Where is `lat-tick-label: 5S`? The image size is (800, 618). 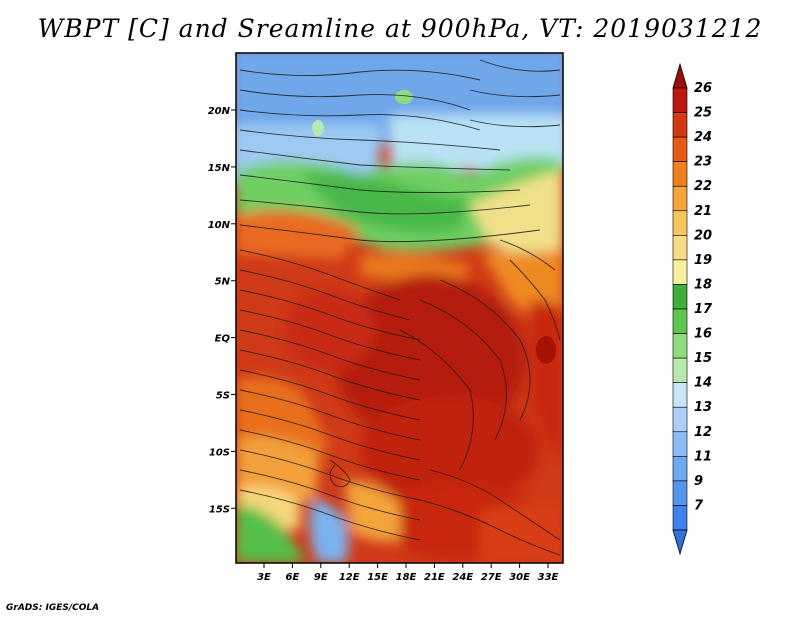 lat-tick-label: 5S is located at coordinates (223, 396).